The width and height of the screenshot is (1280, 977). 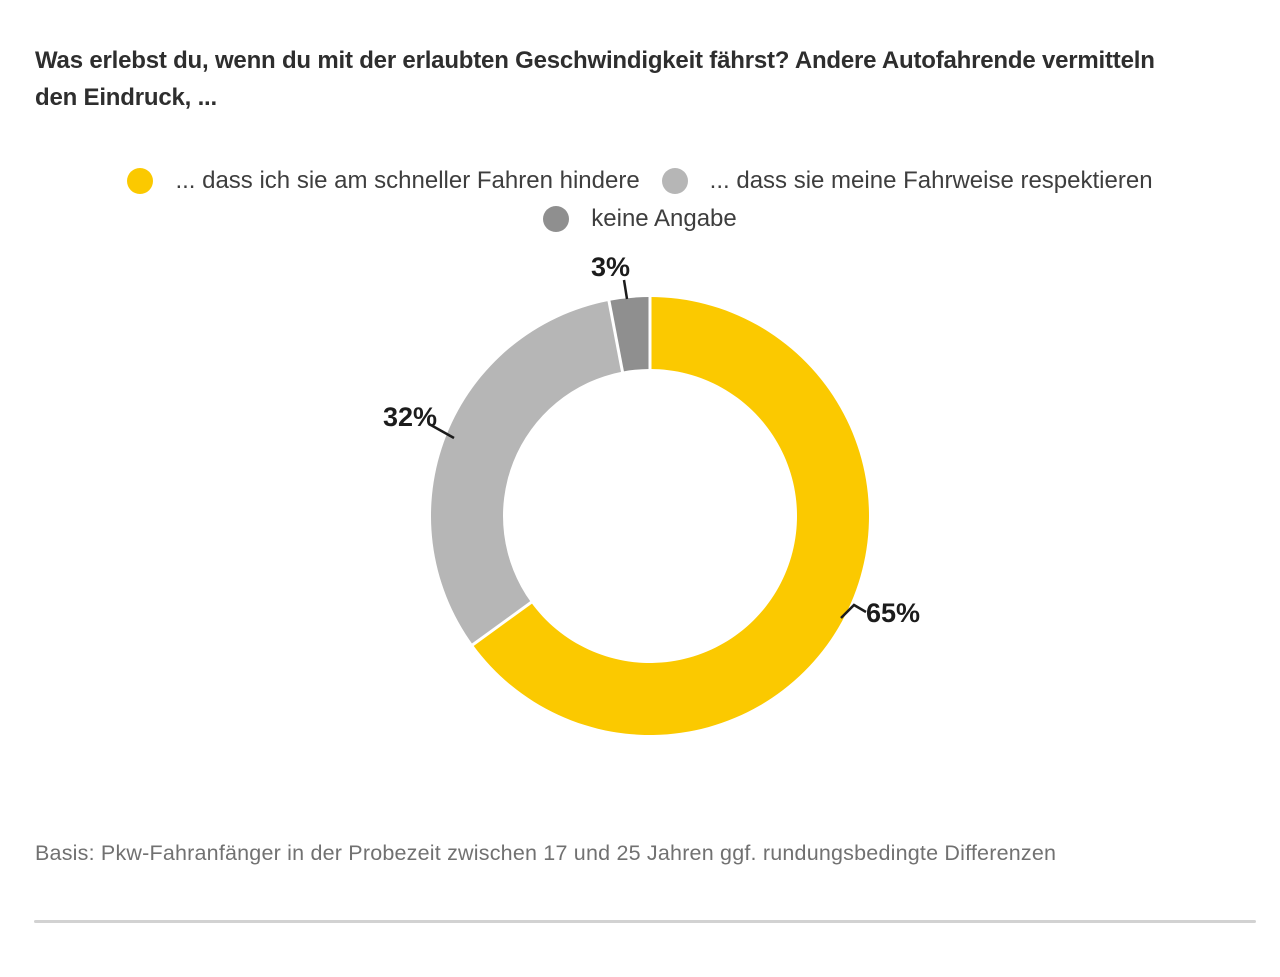 I want to click on legend-swatch-respektieren, so click(x=674, y=181).